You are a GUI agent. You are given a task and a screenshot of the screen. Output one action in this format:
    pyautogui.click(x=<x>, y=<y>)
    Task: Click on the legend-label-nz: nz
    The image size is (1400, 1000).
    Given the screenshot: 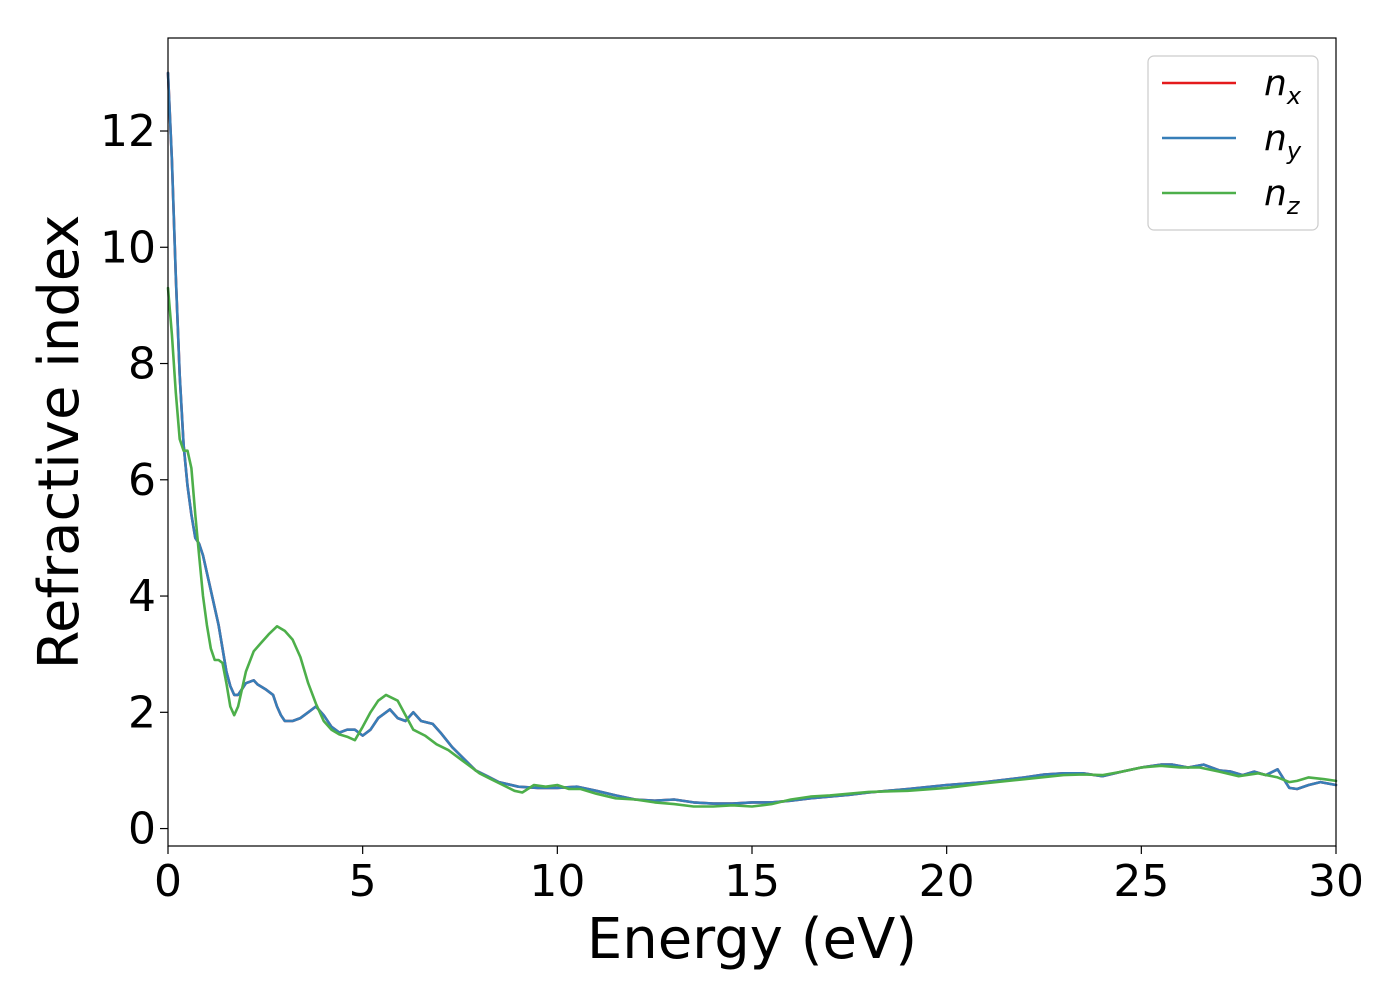 What is the action you would take?
    pyautogui.click(x=1282, y=196)
    